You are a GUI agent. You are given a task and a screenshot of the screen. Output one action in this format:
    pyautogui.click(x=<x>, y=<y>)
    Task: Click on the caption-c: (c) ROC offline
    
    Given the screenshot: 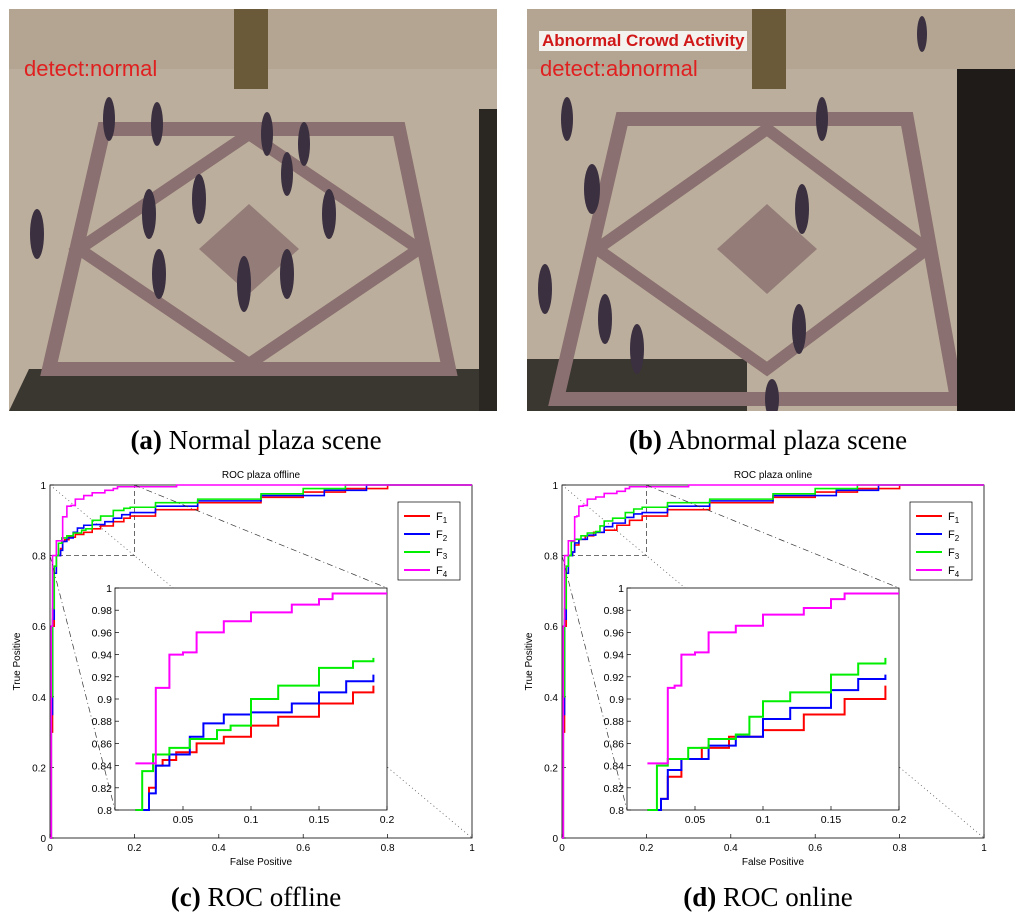 What is the action you would take?
    pyautogui.click(x=256, y=897)
    